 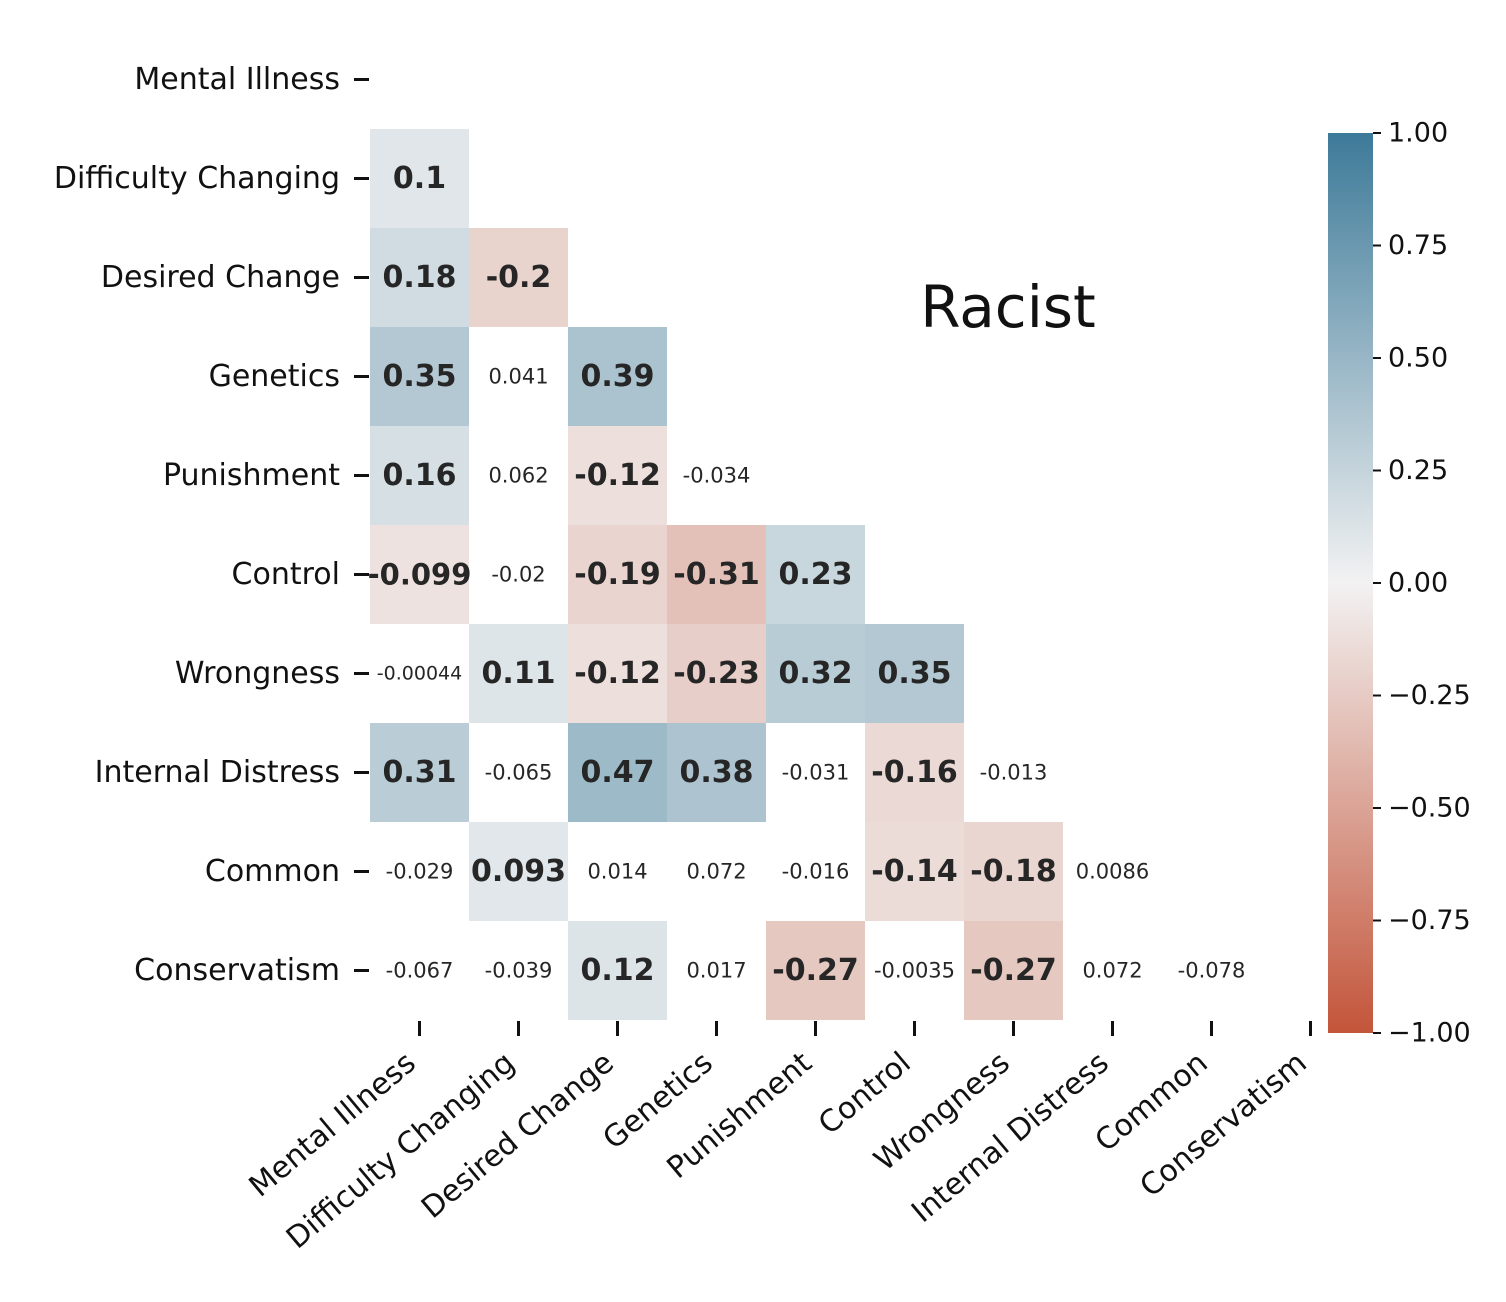 What do you see at coordinates (237, 79) in the screenshot?
I see `y-tick-label-mental-illness: Mental Illness` at bounding box center [237, 79].